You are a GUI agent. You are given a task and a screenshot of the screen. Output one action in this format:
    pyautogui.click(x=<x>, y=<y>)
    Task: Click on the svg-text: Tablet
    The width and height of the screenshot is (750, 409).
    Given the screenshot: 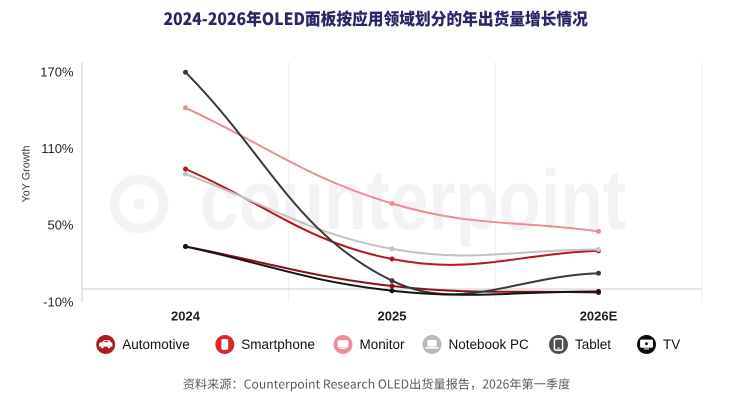 What is the action you would take?
    pyautogui.click(x=593, y=344)
    